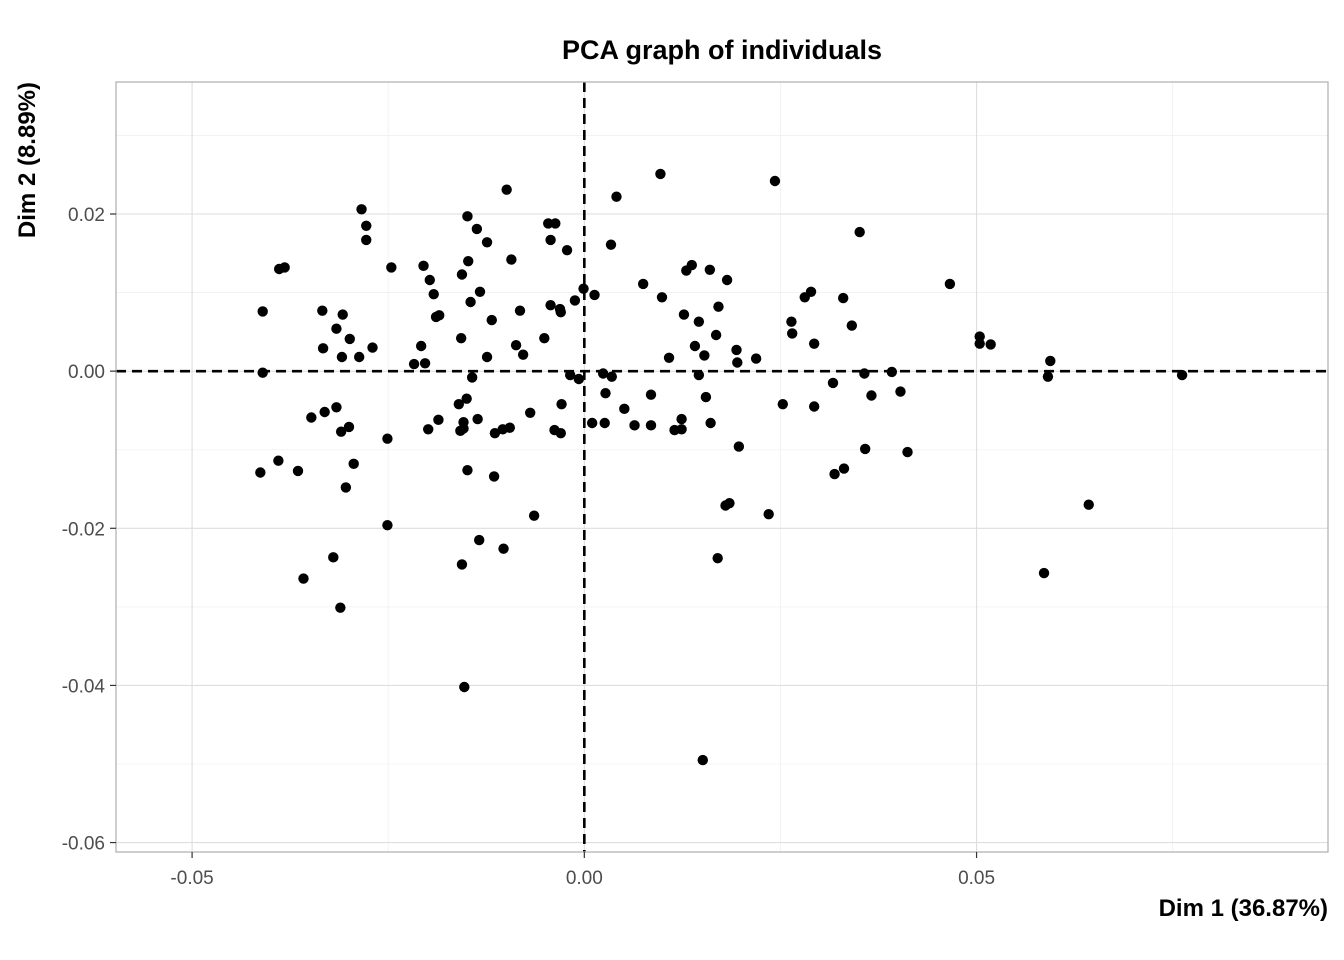 This screenshot has width=1344, height=960. Describe the element at coordinates (191, 878) in the screenshot. I see `x-tick-label: -0.05` at that location.